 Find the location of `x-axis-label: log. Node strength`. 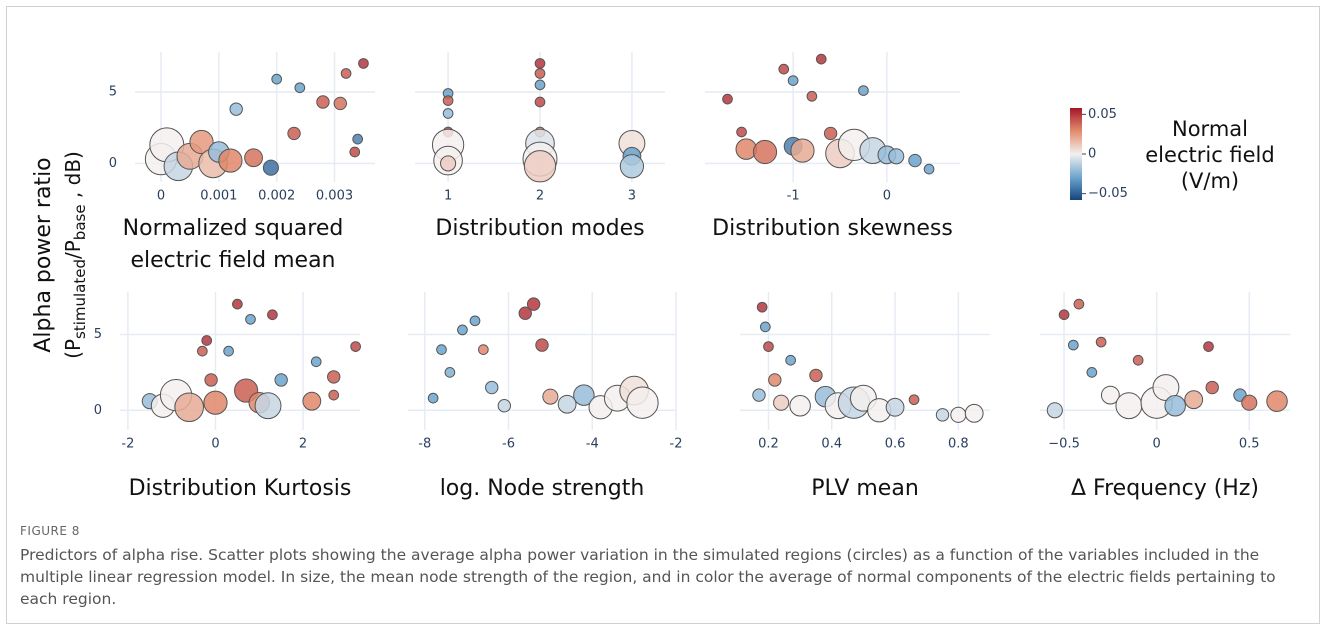

x-axis-label: log. Node strength is located at coordinates (542, 488).